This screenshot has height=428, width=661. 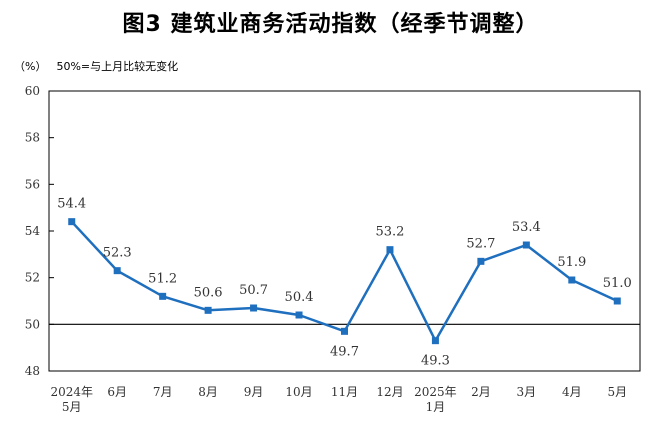 What do you see at coordinates (33, 231) in the screenshot?
I see `y-tick-label: 54` at bounding box center [33, 231].